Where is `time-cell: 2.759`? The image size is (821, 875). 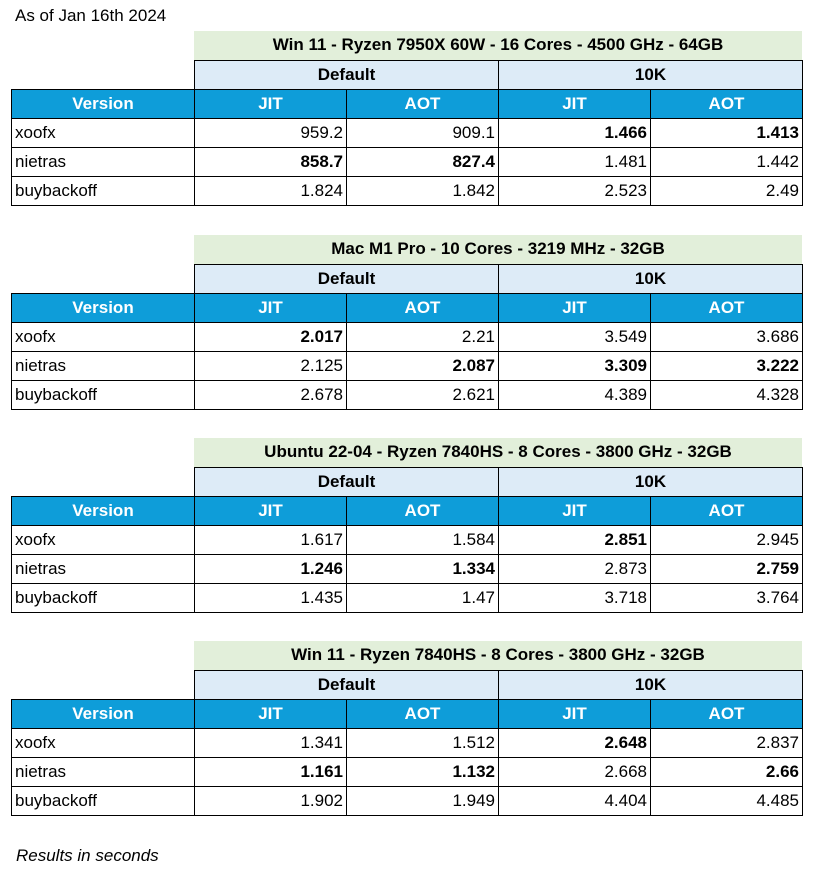
time-cell: 2.759 is located at coordinates (726, 569).